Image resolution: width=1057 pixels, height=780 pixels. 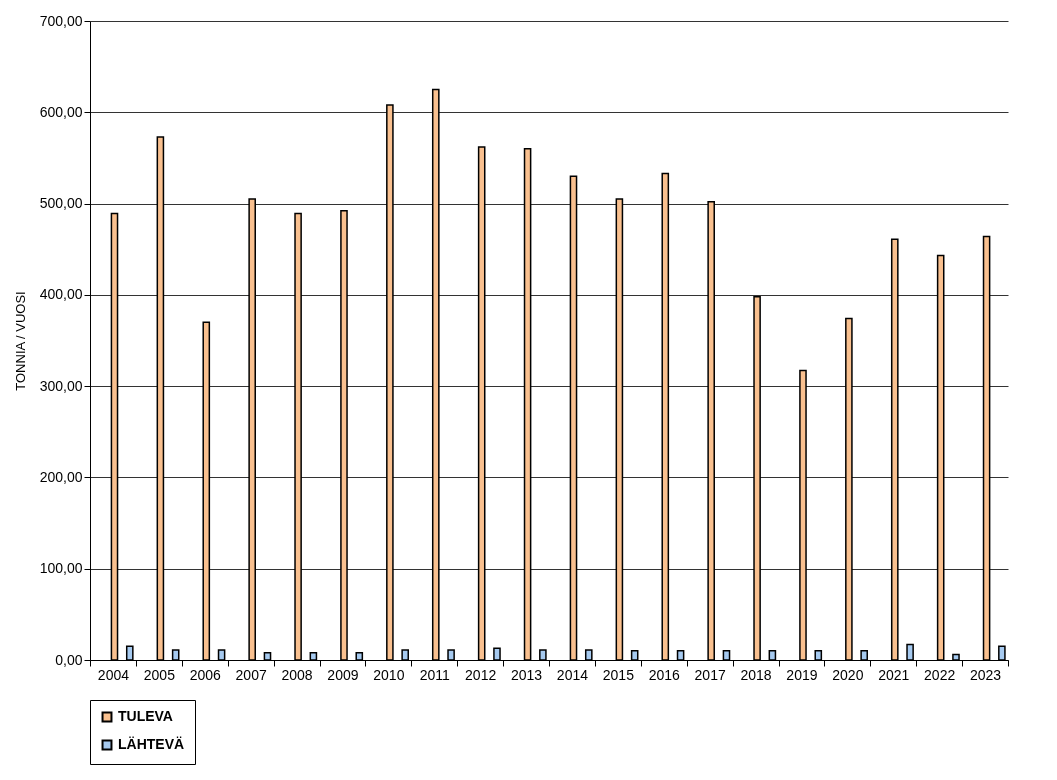 What do you see at coordinates (710, 674) in the screenshot?
I see `x-tick-label: 2017` at bounding box center [710, 674].